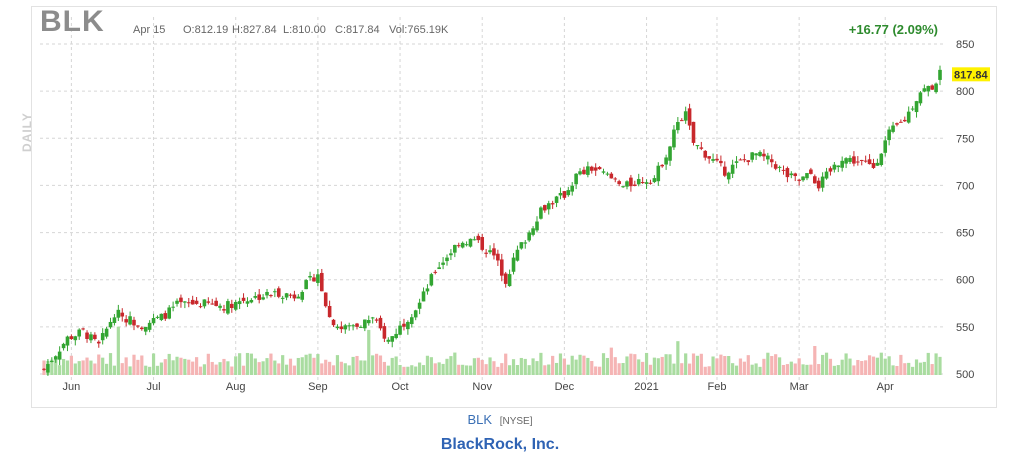 The height and width of the screenshot is (459, 1031). I want to click on month-tick-label: Dec, so click(565, 387).